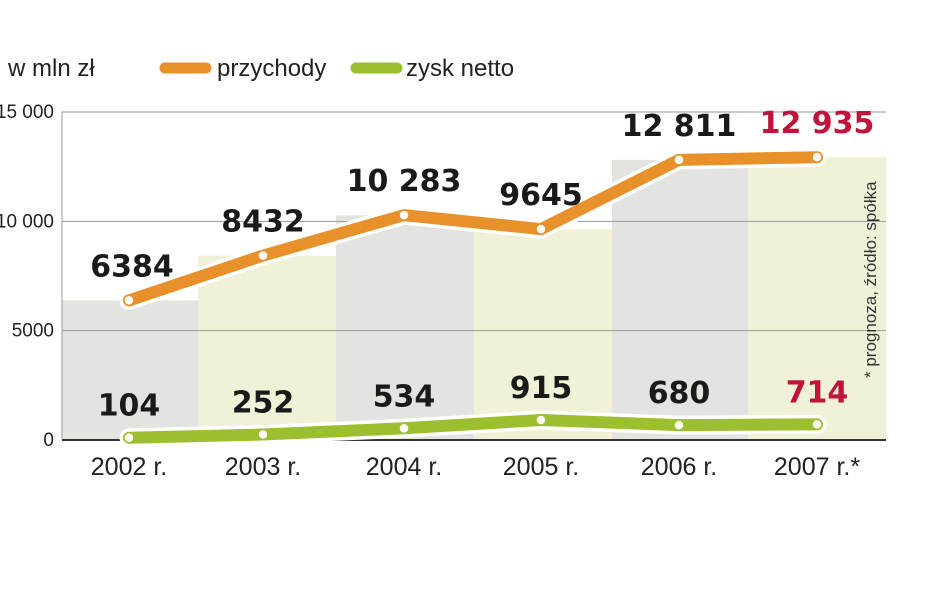 This screenshot has height=593, width=948. Describe the element at coordinates (129, 406) in the screenshot. I see `data-label-zysk-netto: 104` at that location.